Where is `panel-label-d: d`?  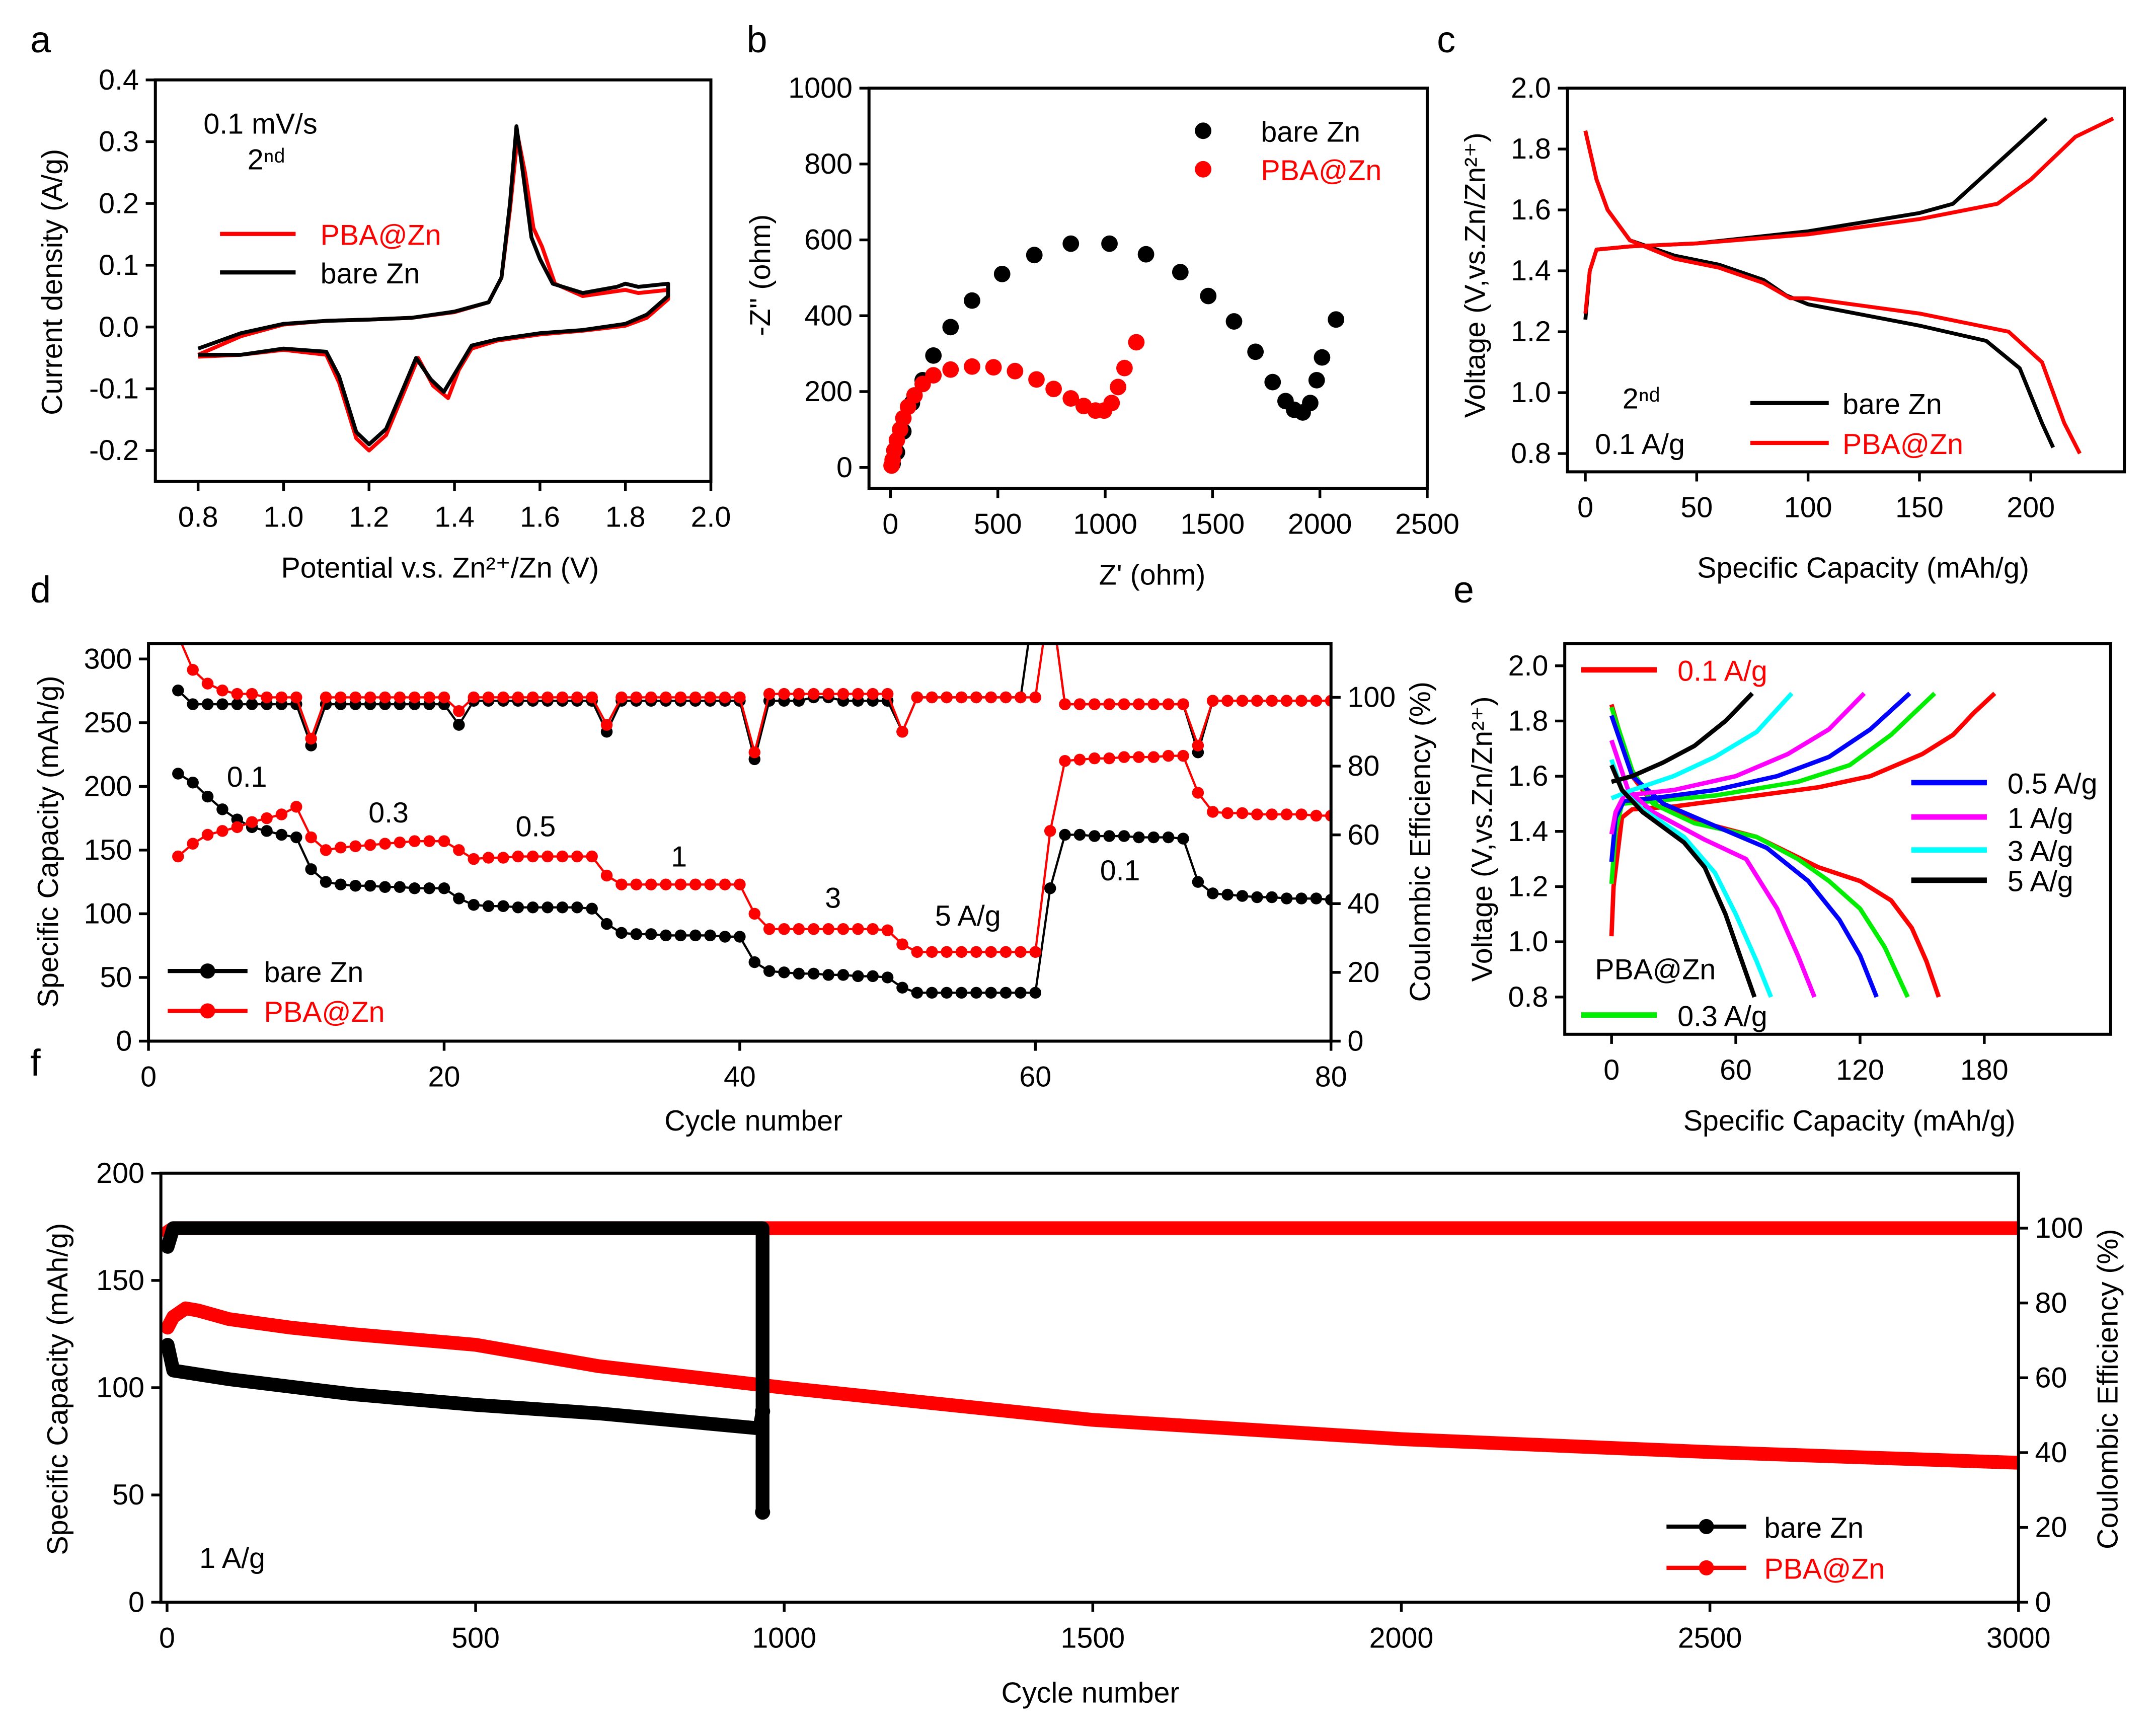 panel-label-d: d is located at coordinates (40, 590).